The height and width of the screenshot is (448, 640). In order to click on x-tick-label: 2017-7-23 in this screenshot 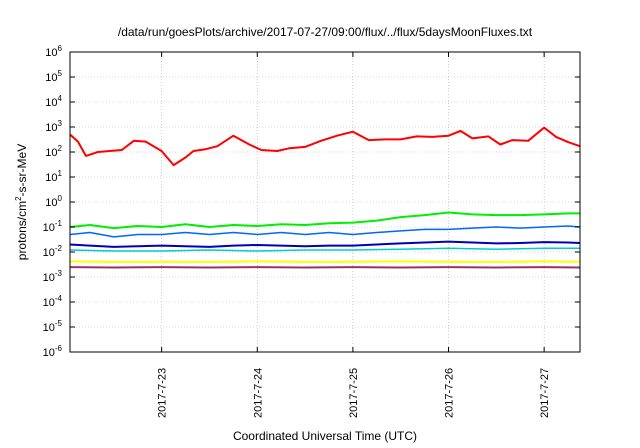, I will do `click(163, 393)`.